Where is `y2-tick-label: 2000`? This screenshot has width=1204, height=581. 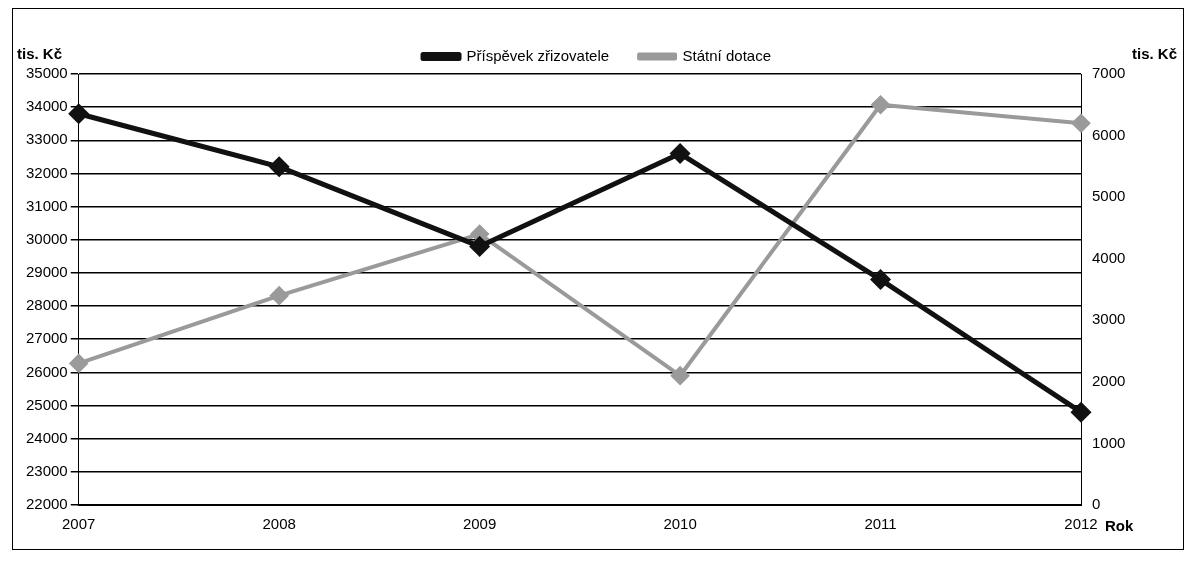
y2-tick-label: 2000 is located at coordinates (1109, 380).